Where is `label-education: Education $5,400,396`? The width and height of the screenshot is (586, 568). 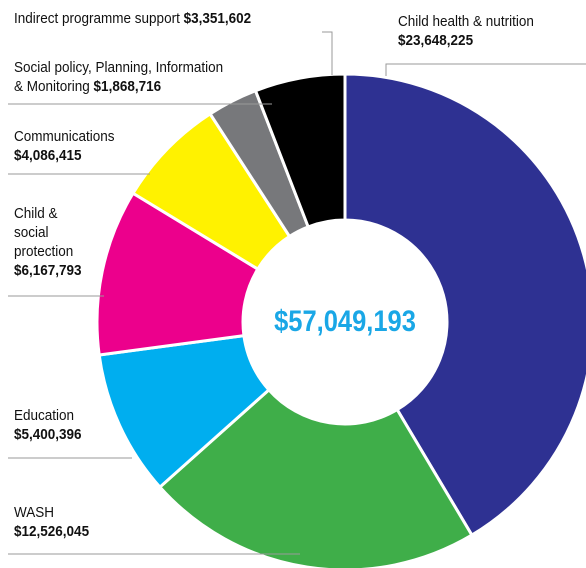 label-education: Education $5,400,396 is located at coordinates (48, 425).